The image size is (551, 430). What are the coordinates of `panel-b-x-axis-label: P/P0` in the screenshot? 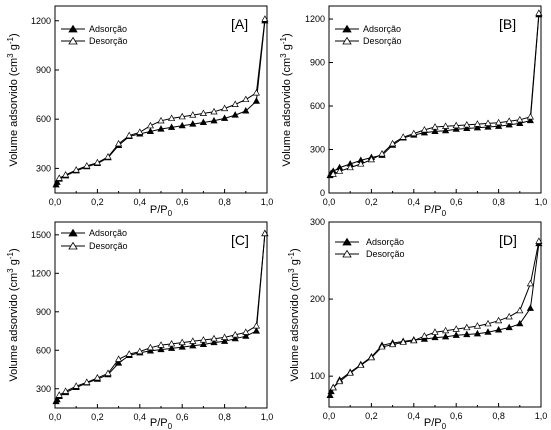 It's located at (435, 211).